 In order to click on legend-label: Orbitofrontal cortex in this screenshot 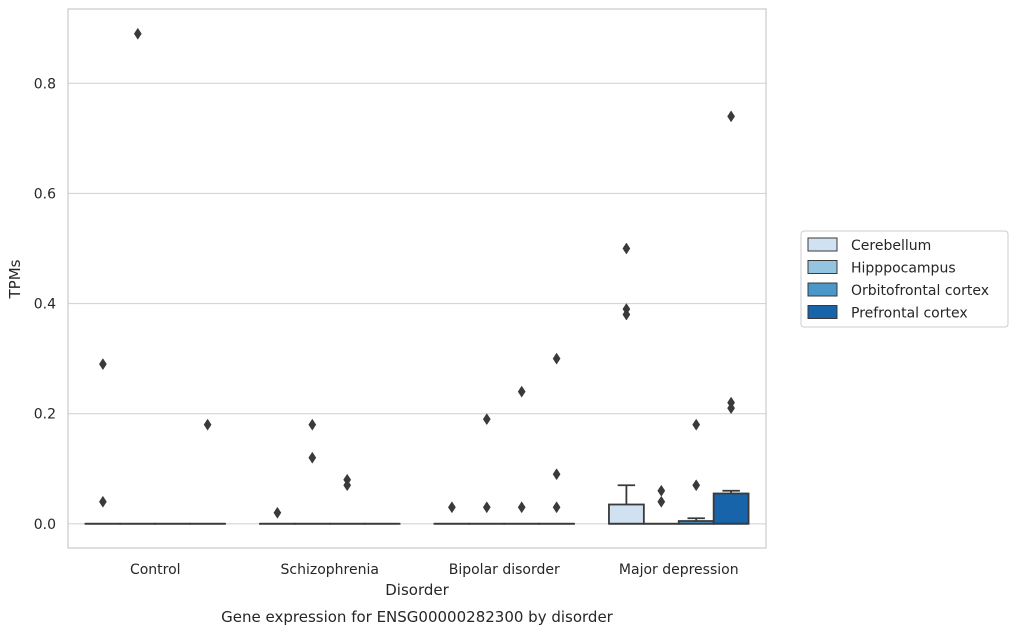, I will do `click(920, 291)`.